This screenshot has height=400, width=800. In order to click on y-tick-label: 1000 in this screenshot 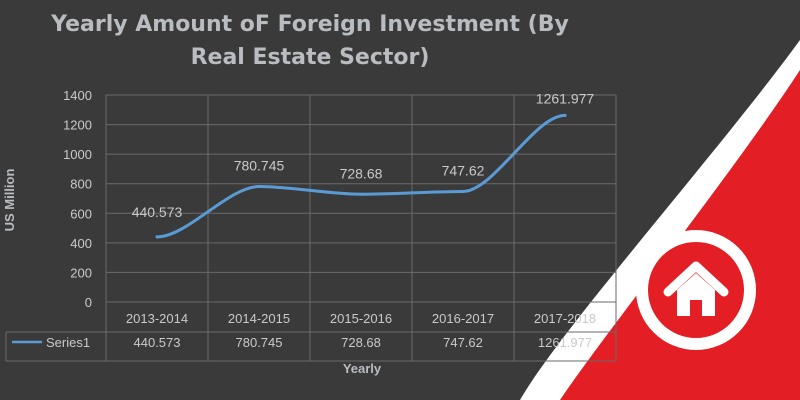, I will do `click(77, 154)`.